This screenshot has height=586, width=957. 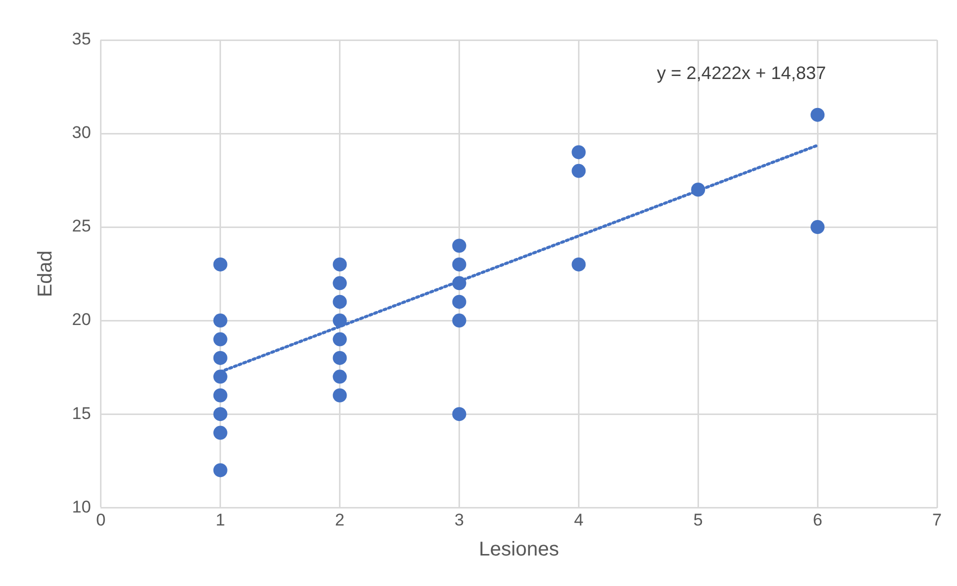 What do you see at coordinates (101, 520) in the screenshot?
I see `x-tick-label: 0` at bounding box center [101, 520].